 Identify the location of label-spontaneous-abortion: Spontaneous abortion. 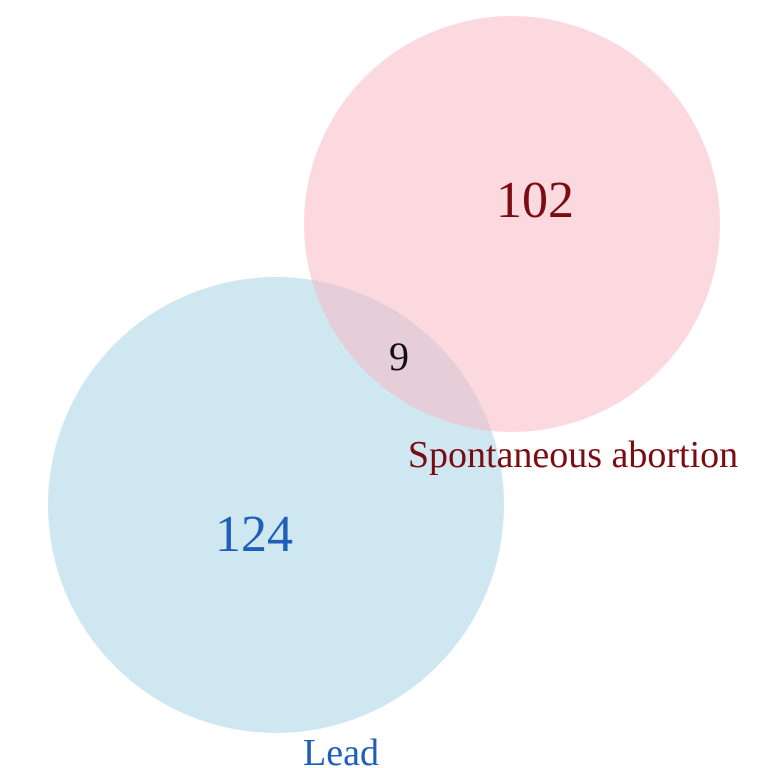
(573, 455).